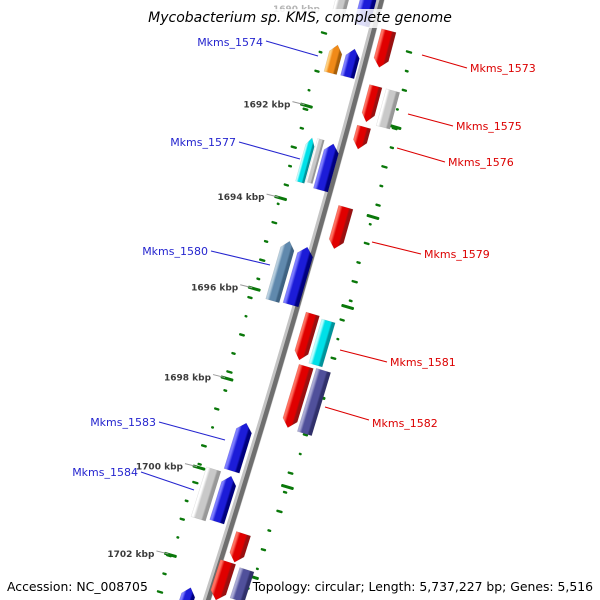 This screenshot has height=600, width=600. I want to click on gene-label: Mkms_1573, so click(503, 68).